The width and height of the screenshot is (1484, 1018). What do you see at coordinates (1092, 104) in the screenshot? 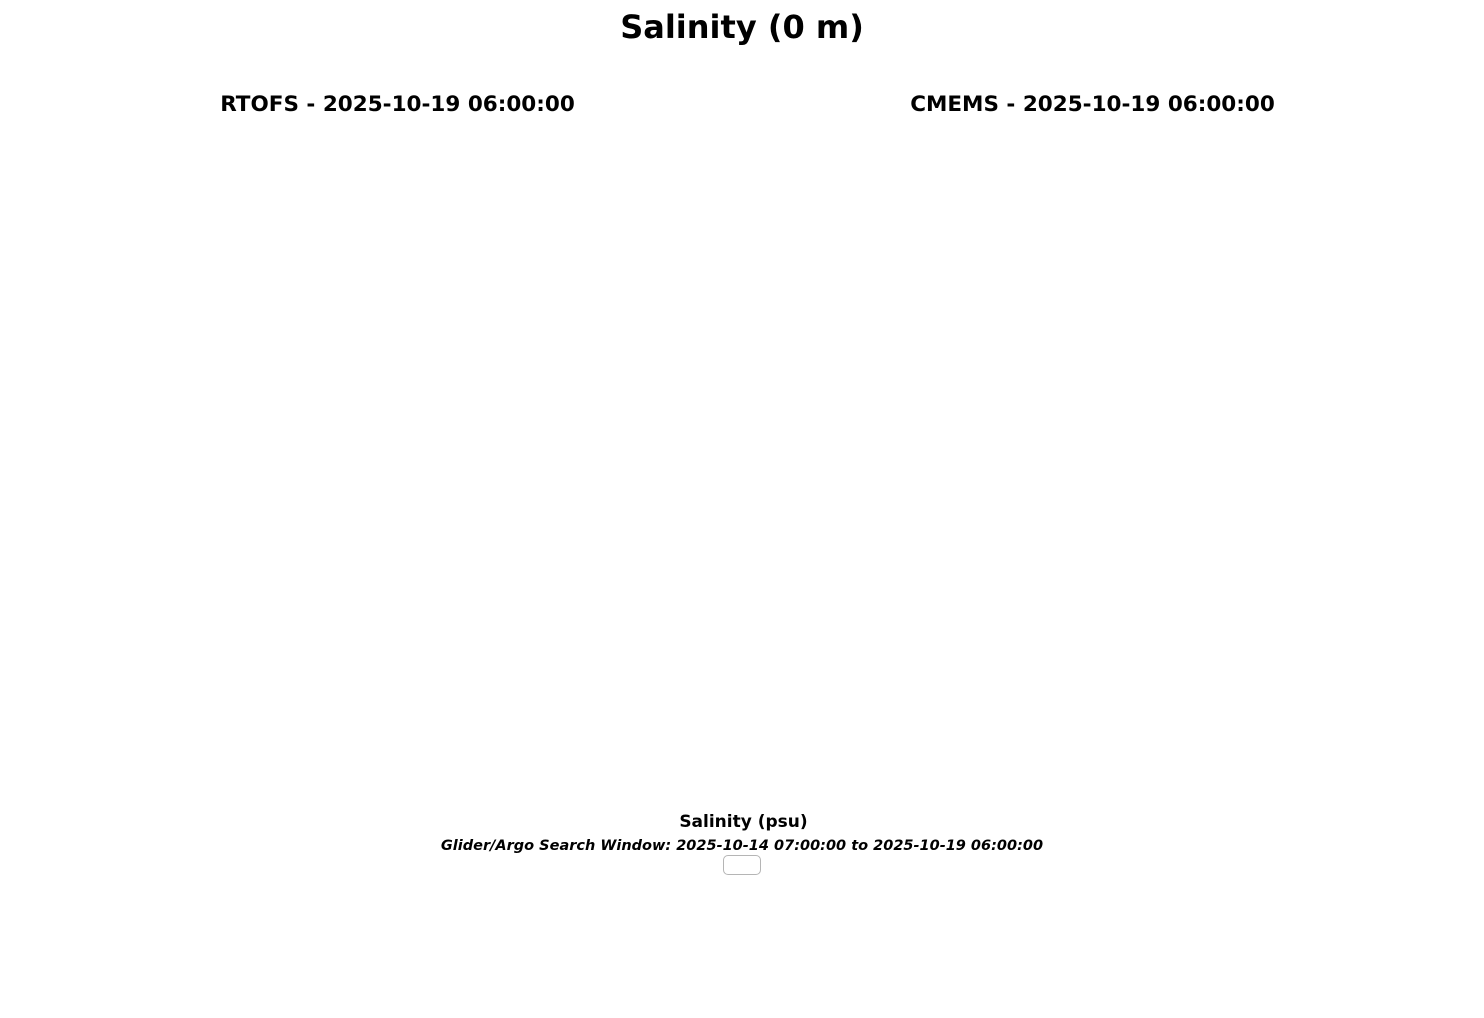
I see `panel-title-cmems: CMEMS - 2025-10-19 06:00:00` at bounding box center [1092, 104].